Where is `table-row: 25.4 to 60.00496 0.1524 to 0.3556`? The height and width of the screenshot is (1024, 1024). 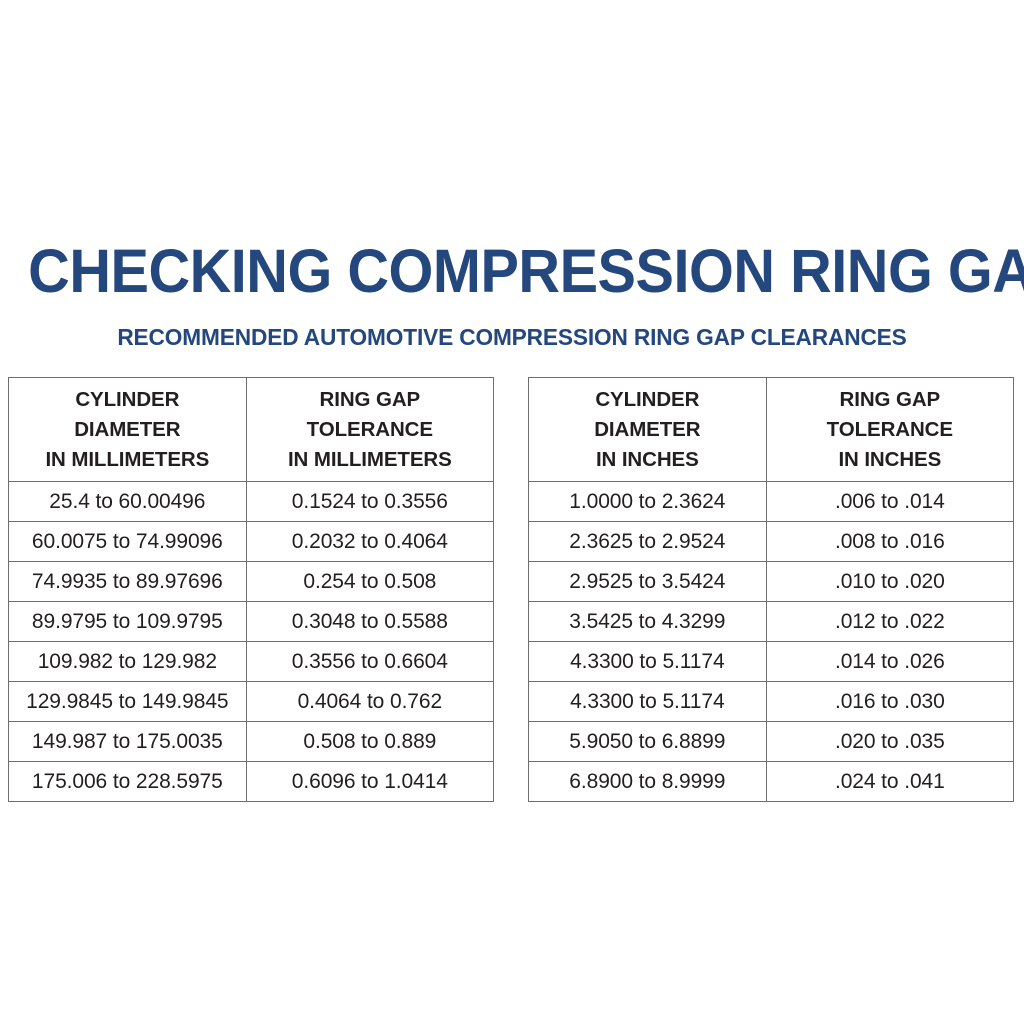 table-row: 25.4 to 60.00496 0.1524 to 0.3556 is located at coordinates (251, 501).